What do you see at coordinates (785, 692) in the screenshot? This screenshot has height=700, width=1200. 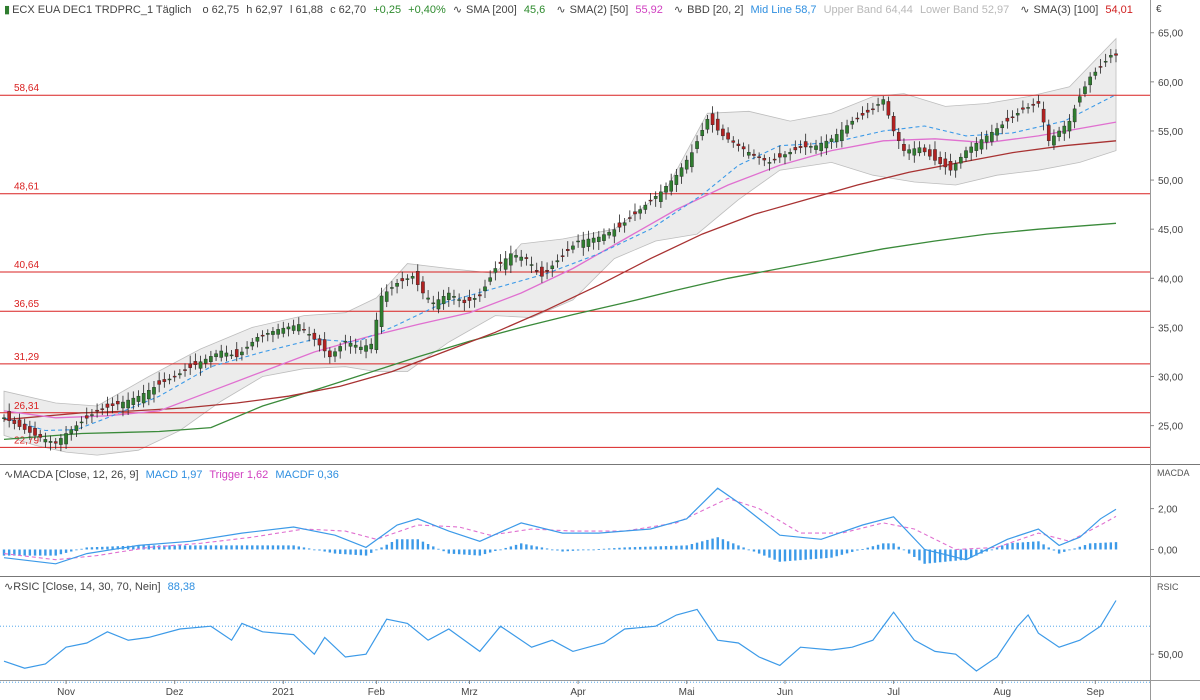 I see `month-tick-label: Jun` at bounding box center [785, 692].